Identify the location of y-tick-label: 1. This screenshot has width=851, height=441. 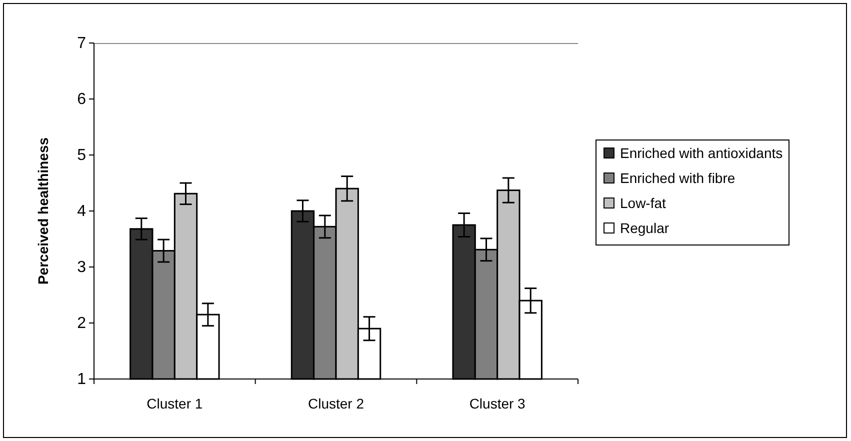
(81, 379).